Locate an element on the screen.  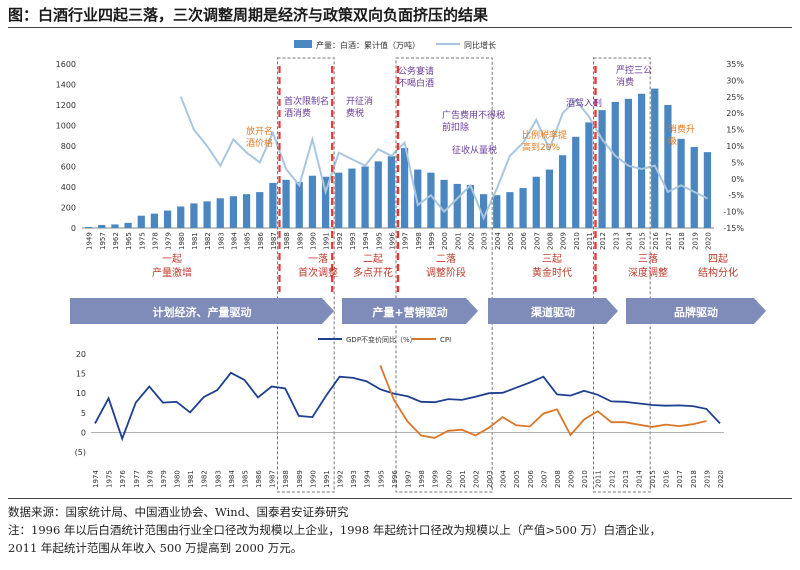
phase-label-line1: 一落 is located at coordinates (318, 259).